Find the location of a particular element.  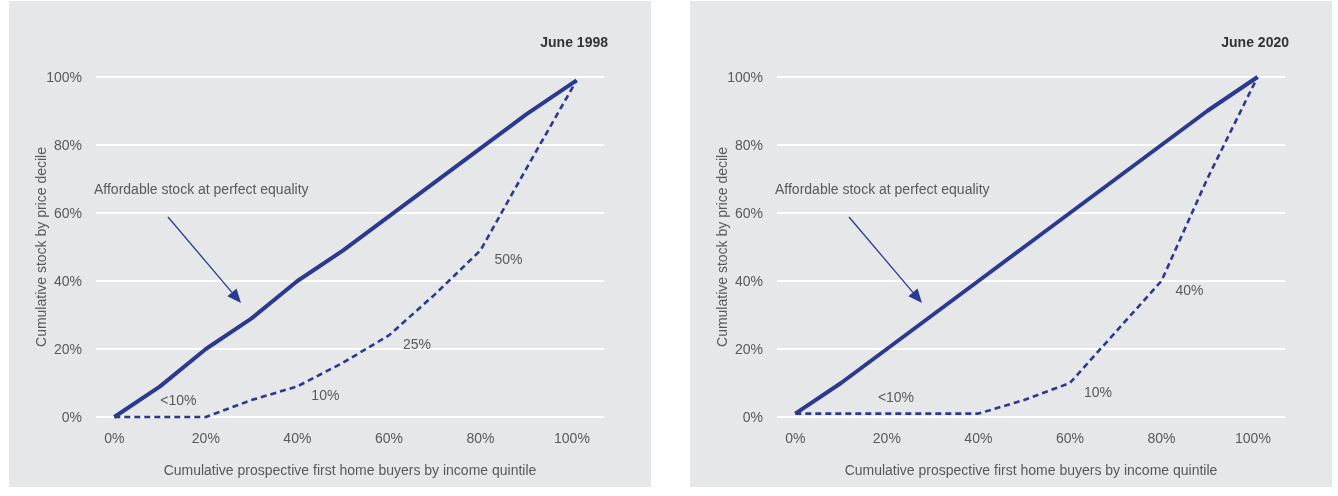

annotation: 50% is located at coordinates (508, 259).